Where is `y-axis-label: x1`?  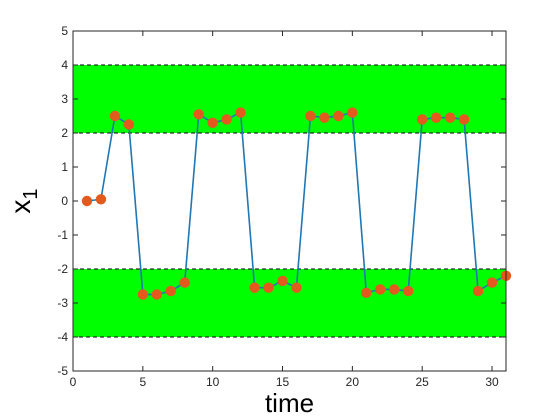 y-axis-label: x1 is located at coordinates (23, 200).